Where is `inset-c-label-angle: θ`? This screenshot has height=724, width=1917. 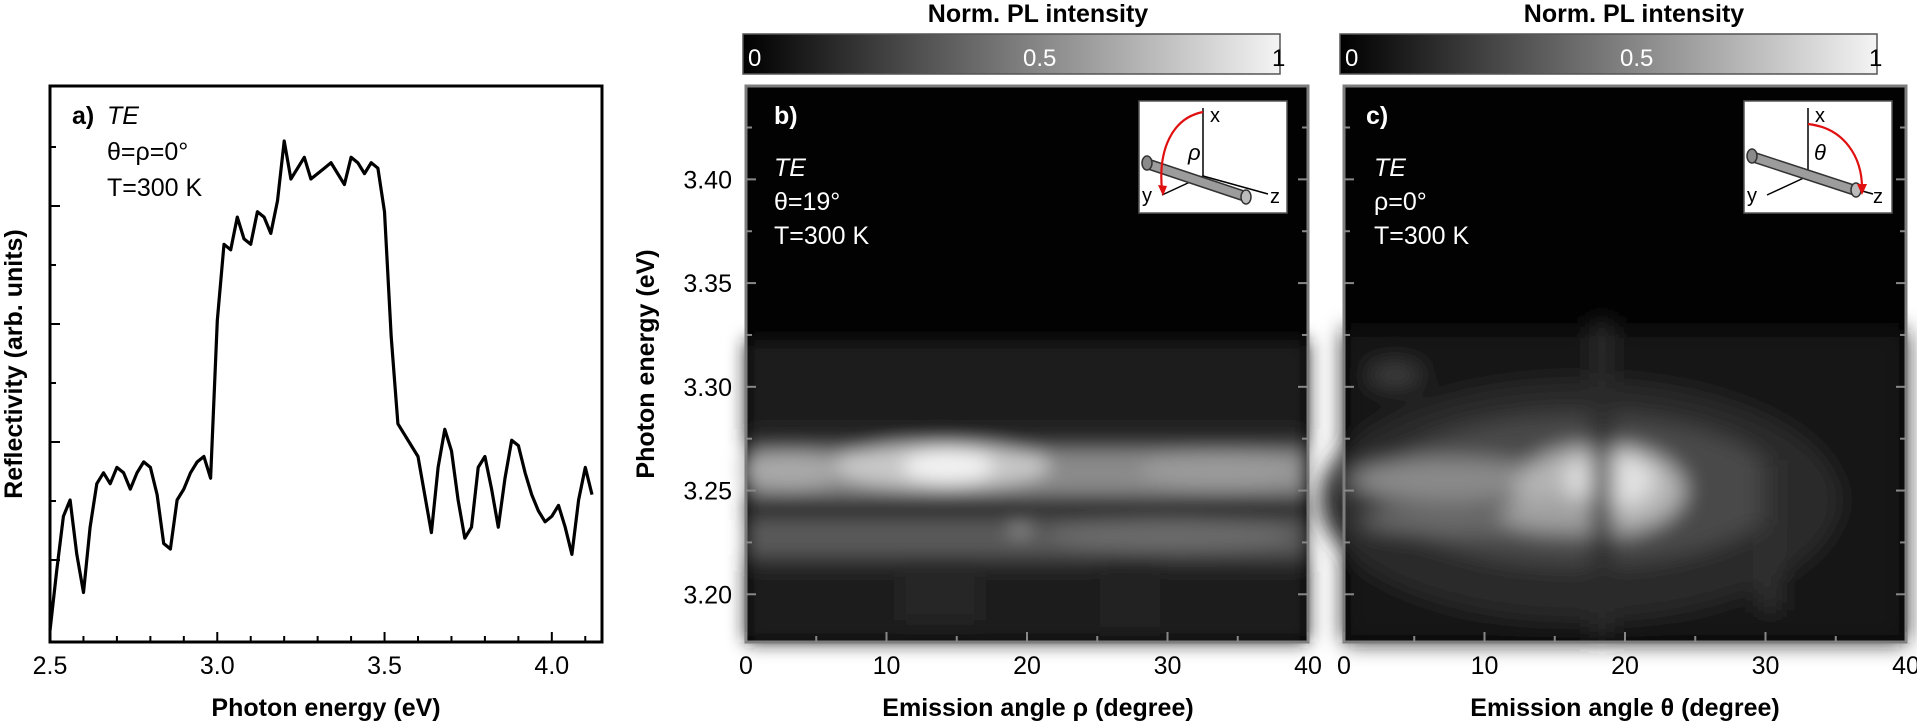 inset-c-label-angle: θ is located at coordinates (1820, 152).